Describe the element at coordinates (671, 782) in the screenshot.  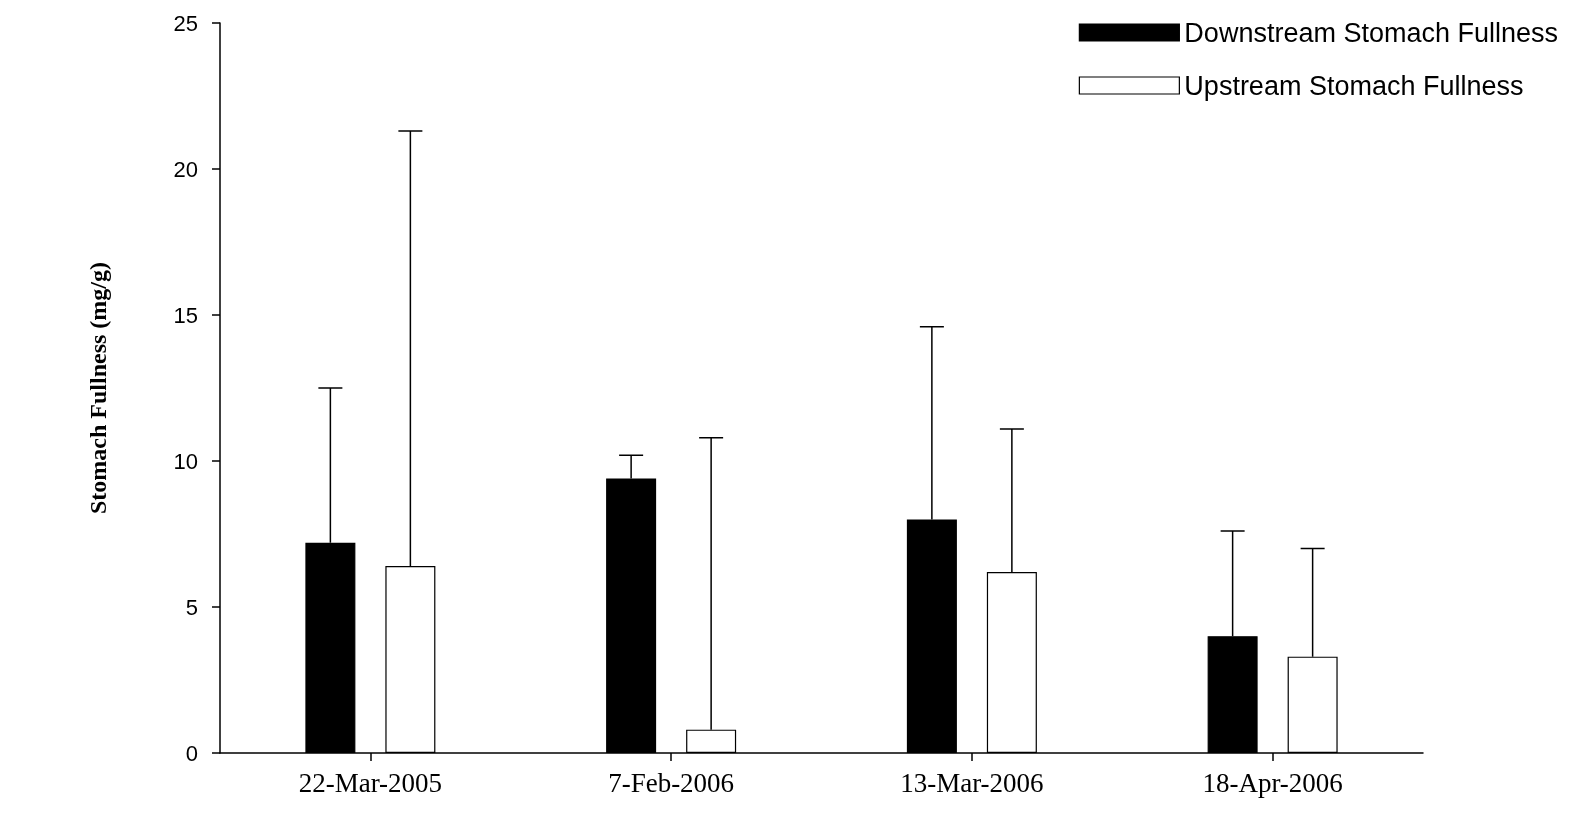
I see `x-tick-label: 7-Feb-2006` at that location.